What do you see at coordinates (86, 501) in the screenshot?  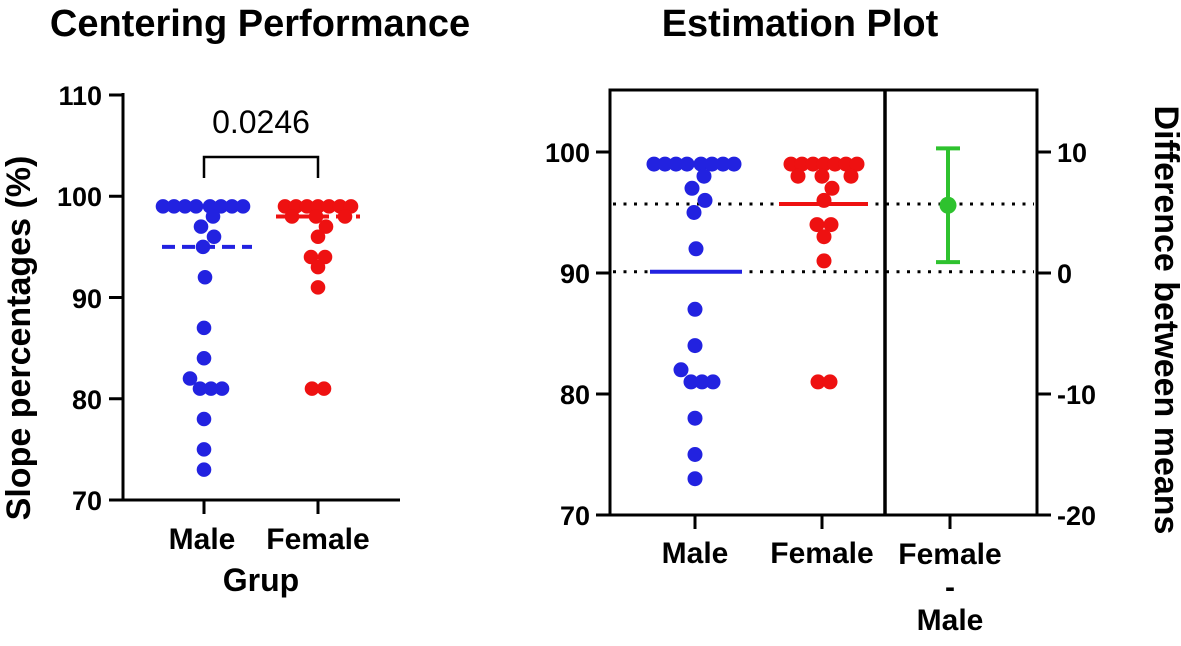 I see `left-y-tick-label: 70` at bounding box center [86, 501].